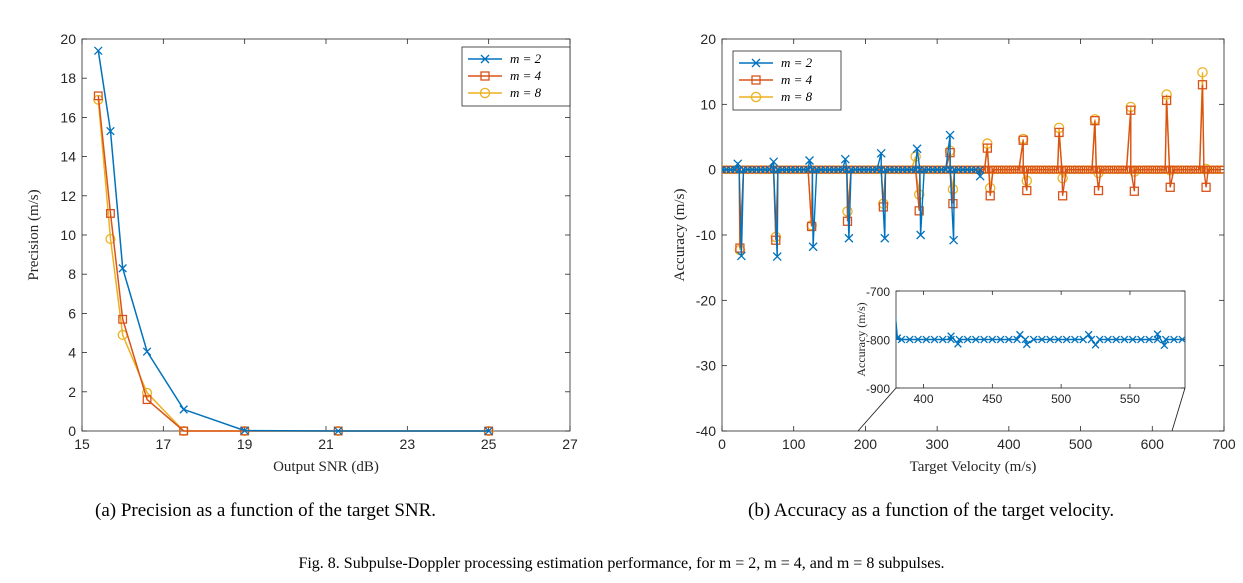 Image resolution: width=1243 pixels, height=583 pixels. I want to click on b-xtick-label: 100, so click(794, 444).